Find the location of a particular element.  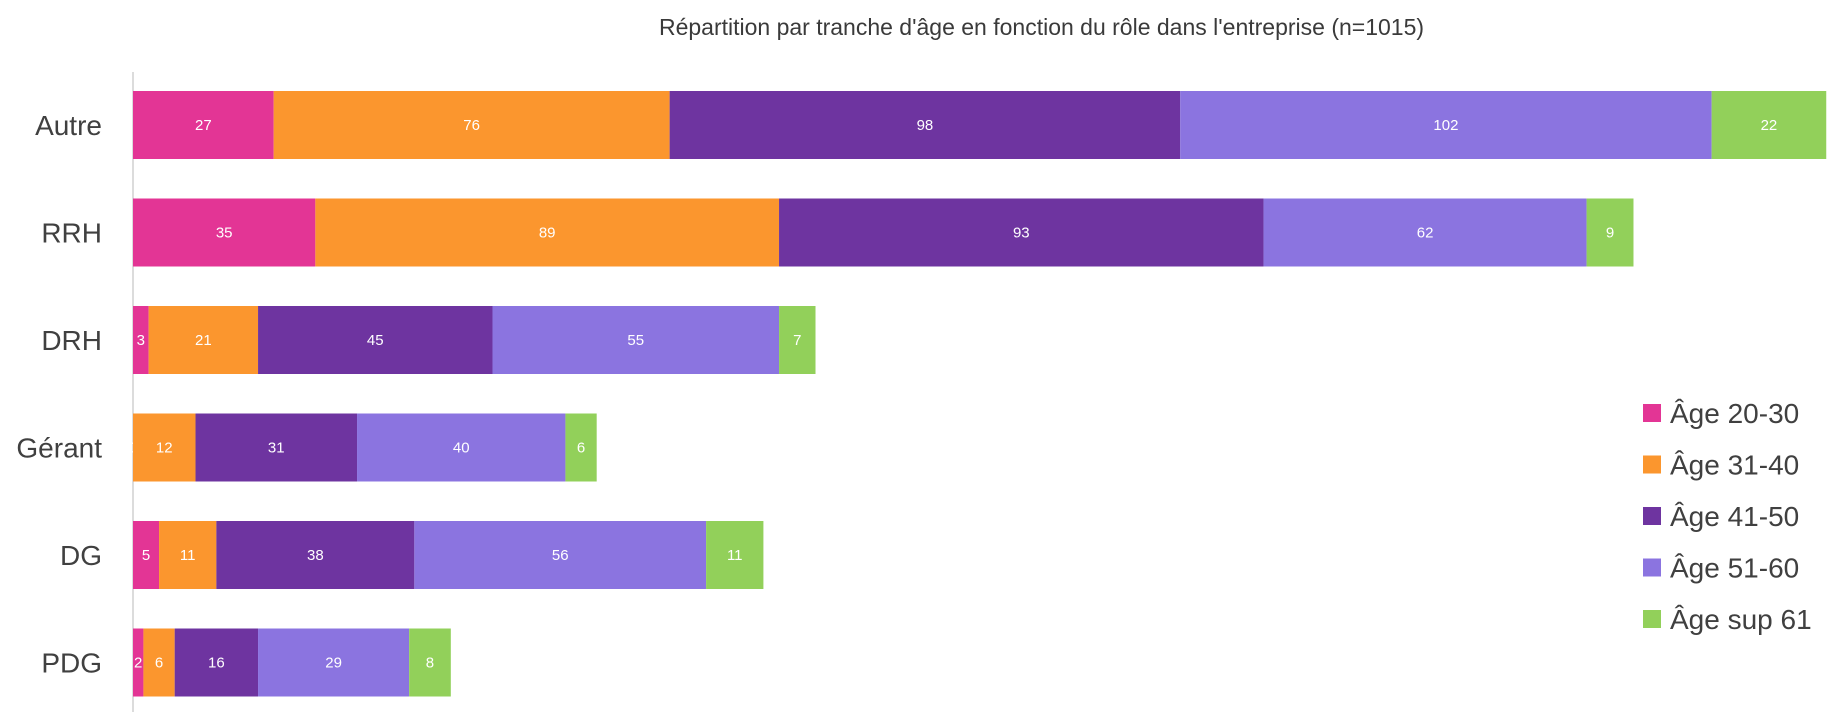

data-label: 40 is located at coordinates (461, 448).